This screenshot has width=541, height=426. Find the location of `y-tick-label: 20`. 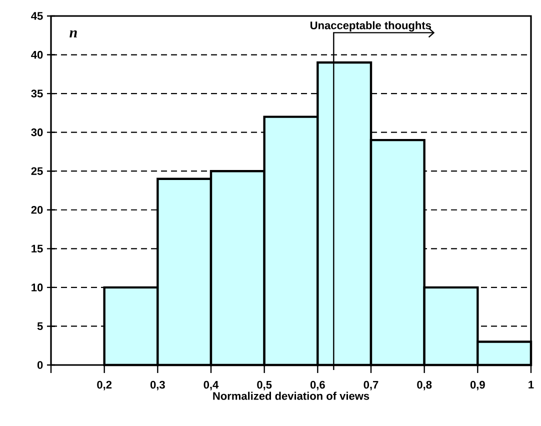

y-tick-label: 20 is located at coordinates (37, 210).